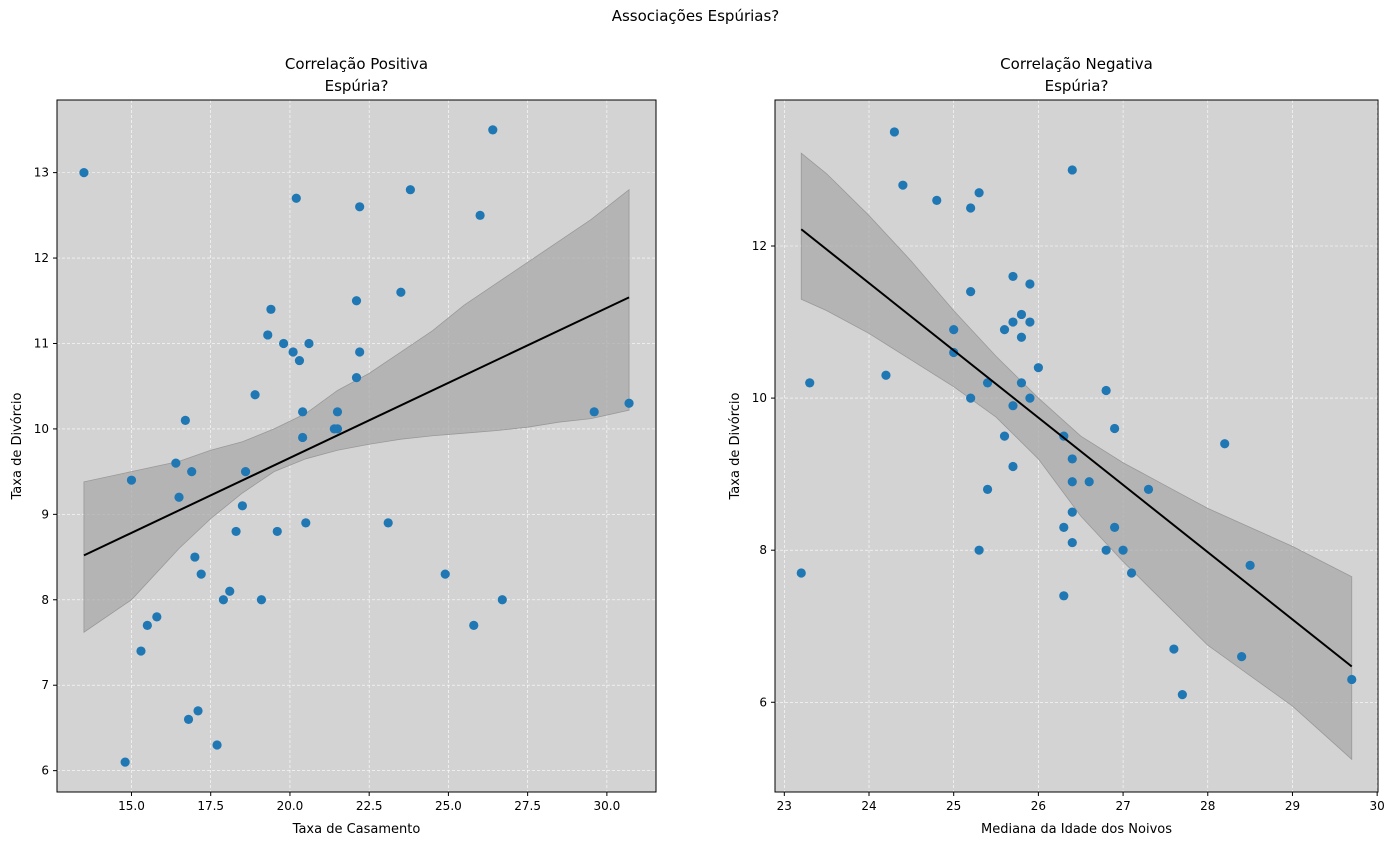 The height and width of the screenshot is (846, 1391). What do you see at coordinates (527, 806) in the screenshot?
I see `x-tick-label: 27.5` at bounding box center [527, 806].